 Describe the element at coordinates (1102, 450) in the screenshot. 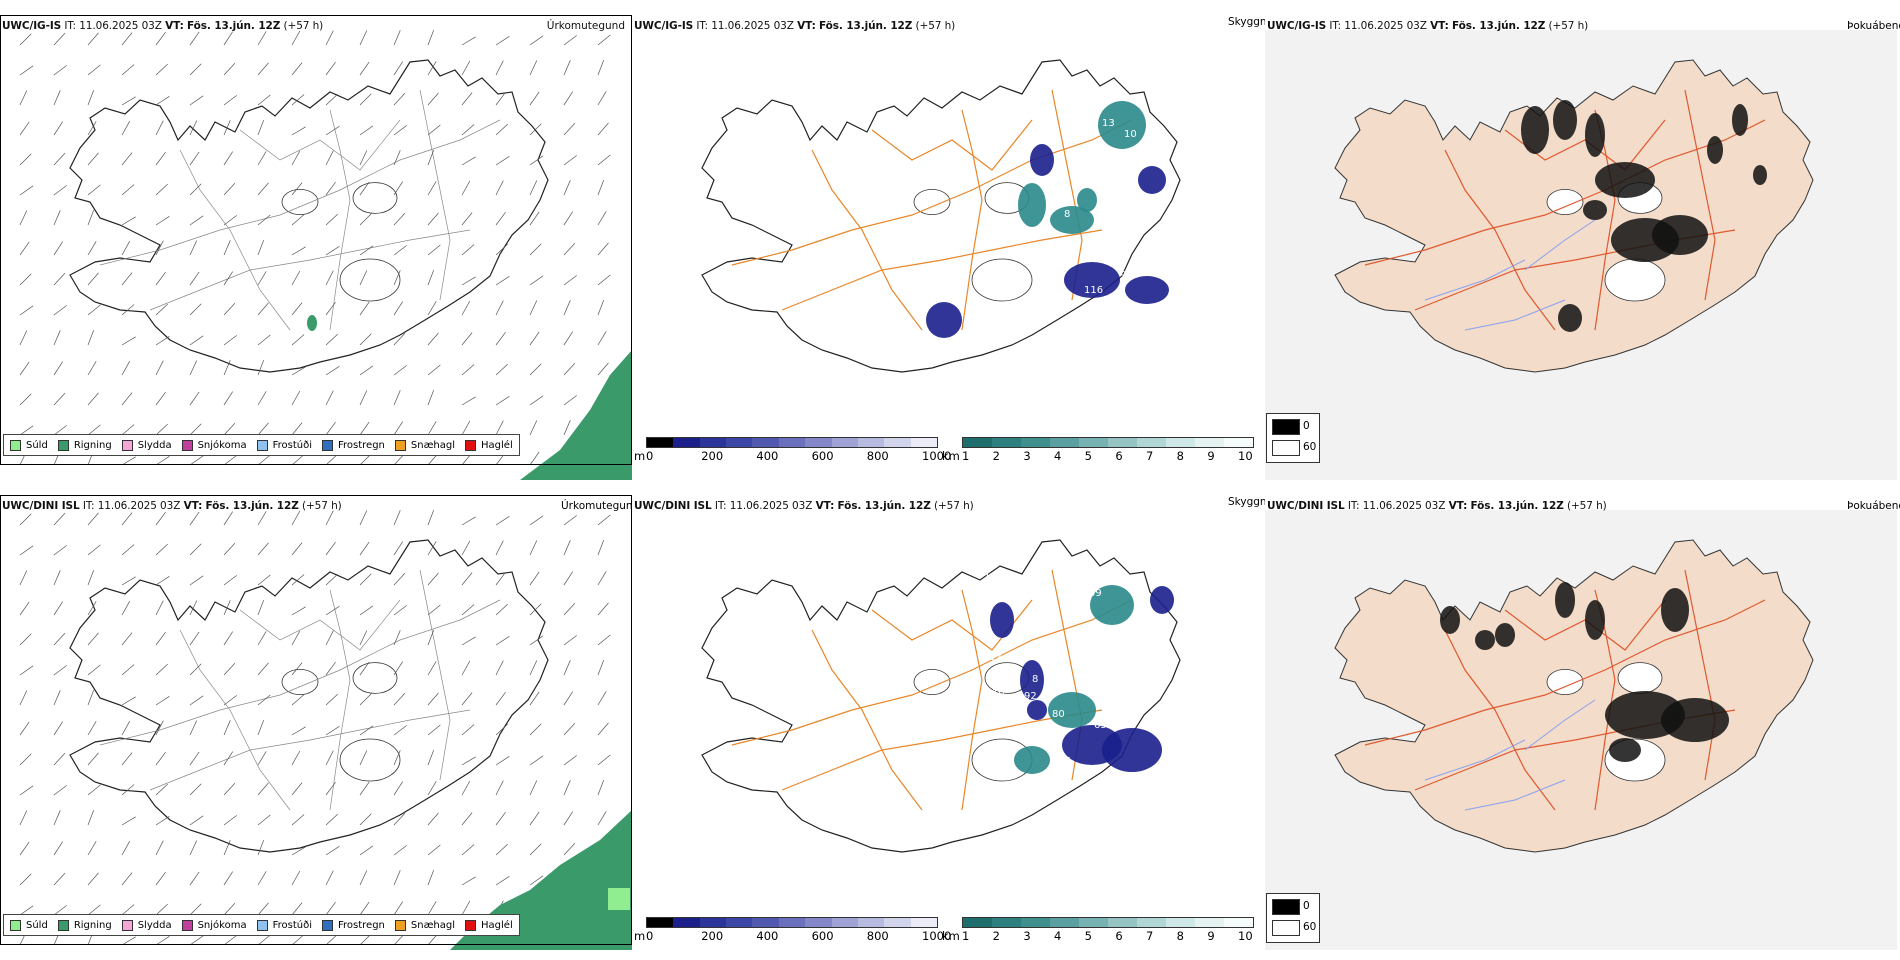

I see `visibility-colorbar: km 1 2 3 4 5 6 7 8 9 10` at that location.